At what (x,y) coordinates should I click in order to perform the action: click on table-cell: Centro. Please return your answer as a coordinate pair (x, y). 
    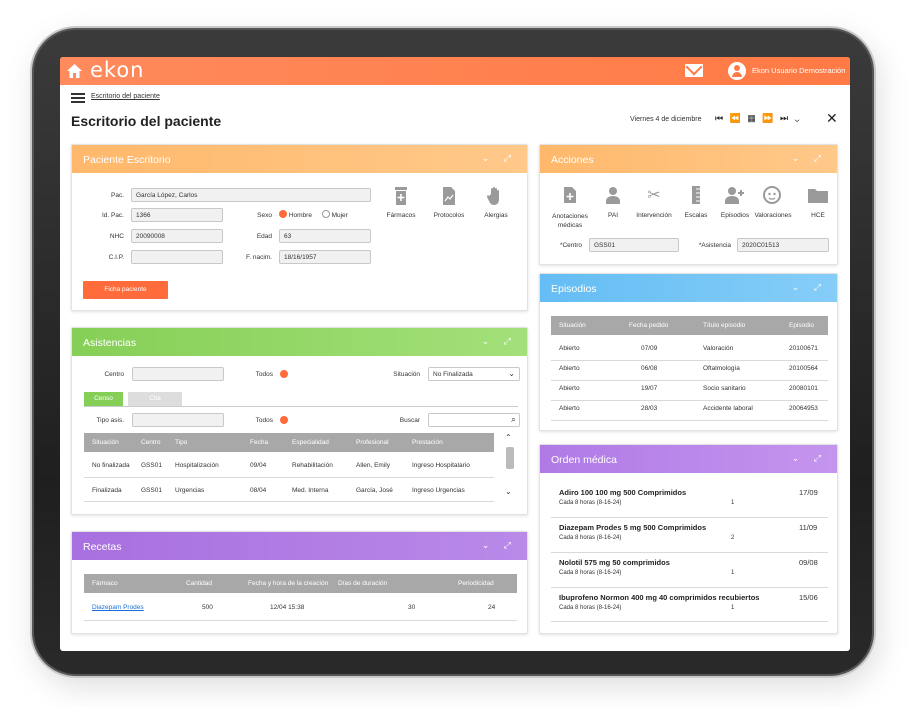
    Looking at the image, I should click on (151, 442).